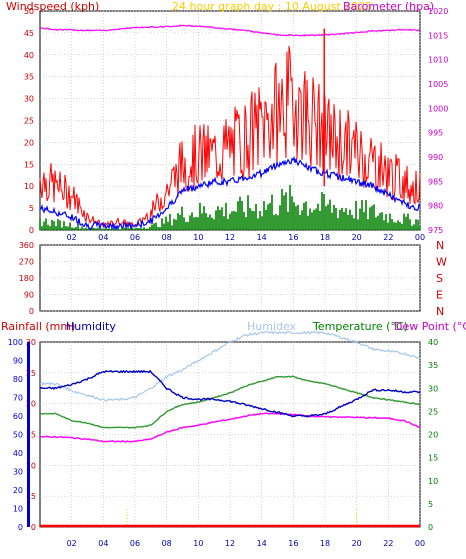 The image size is (466, 559). What do you see at coordinates (72, 237) in the screenshot?
I see `wind-hour-label: 02` at bounding box center [72, 237].